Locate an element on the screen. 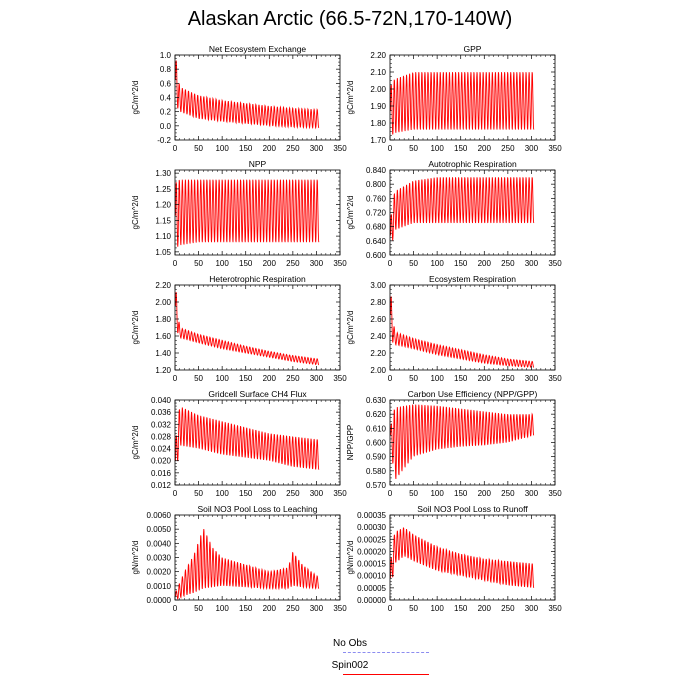 This screenshot has width=700, height=700. y-tick-label: 0.0020 is located at coordinates (159, 572).